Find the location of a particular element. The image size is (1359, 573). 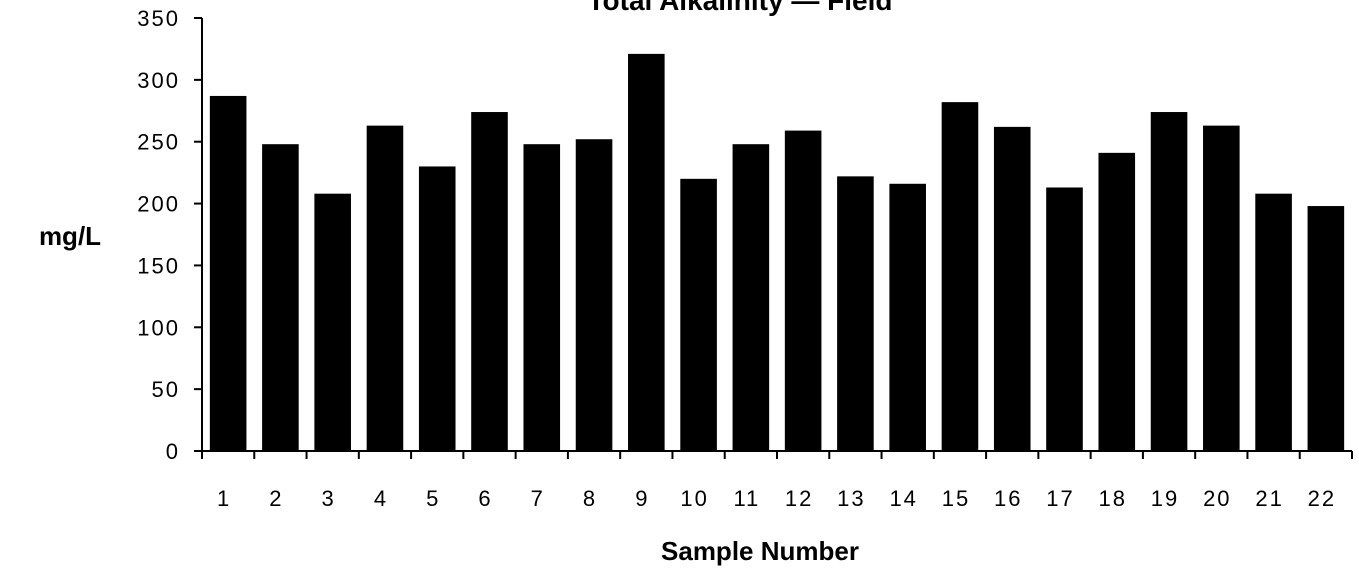

x-tick-label: 21 is located at coordinates (1269, 498).